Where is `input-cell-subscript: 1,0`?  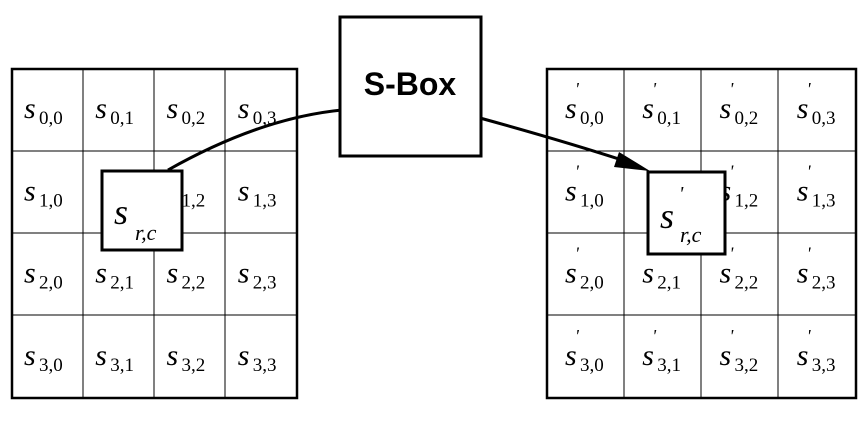
input-cell-subscript: 1,0 is located at coordinates (51, 200).